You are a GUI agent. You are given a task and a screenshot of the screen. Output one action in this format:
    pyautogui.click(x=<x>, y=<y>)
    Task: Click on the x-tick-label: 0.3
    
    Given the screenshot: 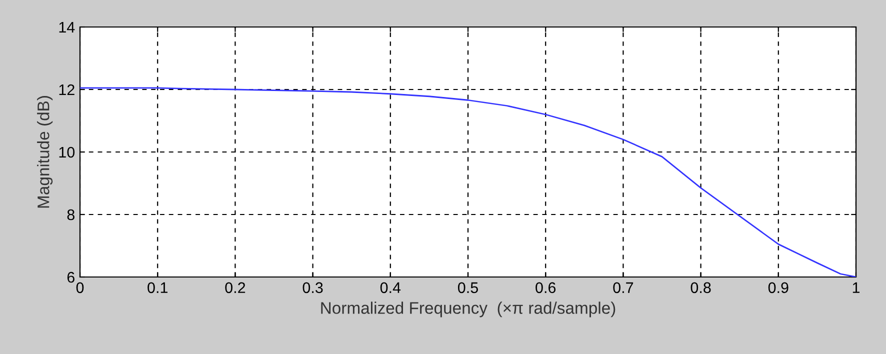 What is the action you would take?
    pyautogui.click(x=312, y=288)
    